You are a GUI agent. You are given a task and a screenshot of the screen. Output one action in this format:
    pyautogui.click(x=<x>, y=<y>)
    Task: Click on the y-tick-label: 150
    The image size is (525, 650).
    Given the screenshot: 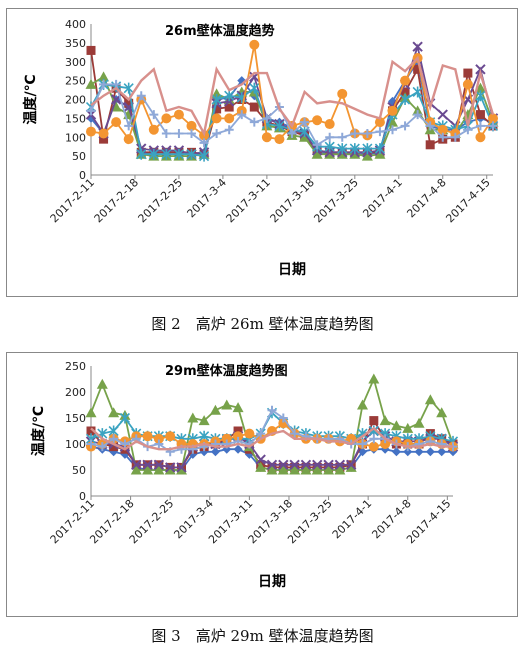 What is the action you would take?
    pyautogui.click(x=75, y=118)
    